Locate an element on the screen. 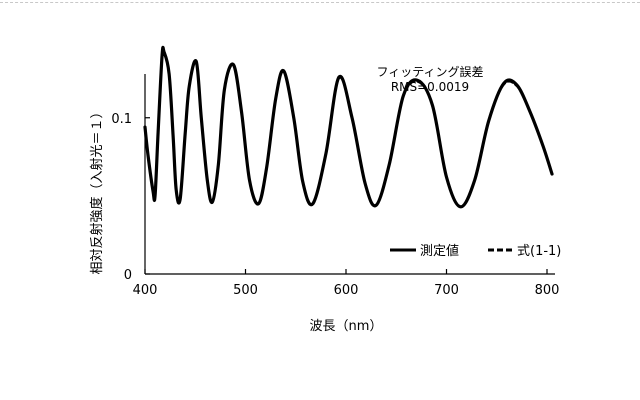  x-ticks: 400 500 600 700 800 is located at coordinates (346, 283).